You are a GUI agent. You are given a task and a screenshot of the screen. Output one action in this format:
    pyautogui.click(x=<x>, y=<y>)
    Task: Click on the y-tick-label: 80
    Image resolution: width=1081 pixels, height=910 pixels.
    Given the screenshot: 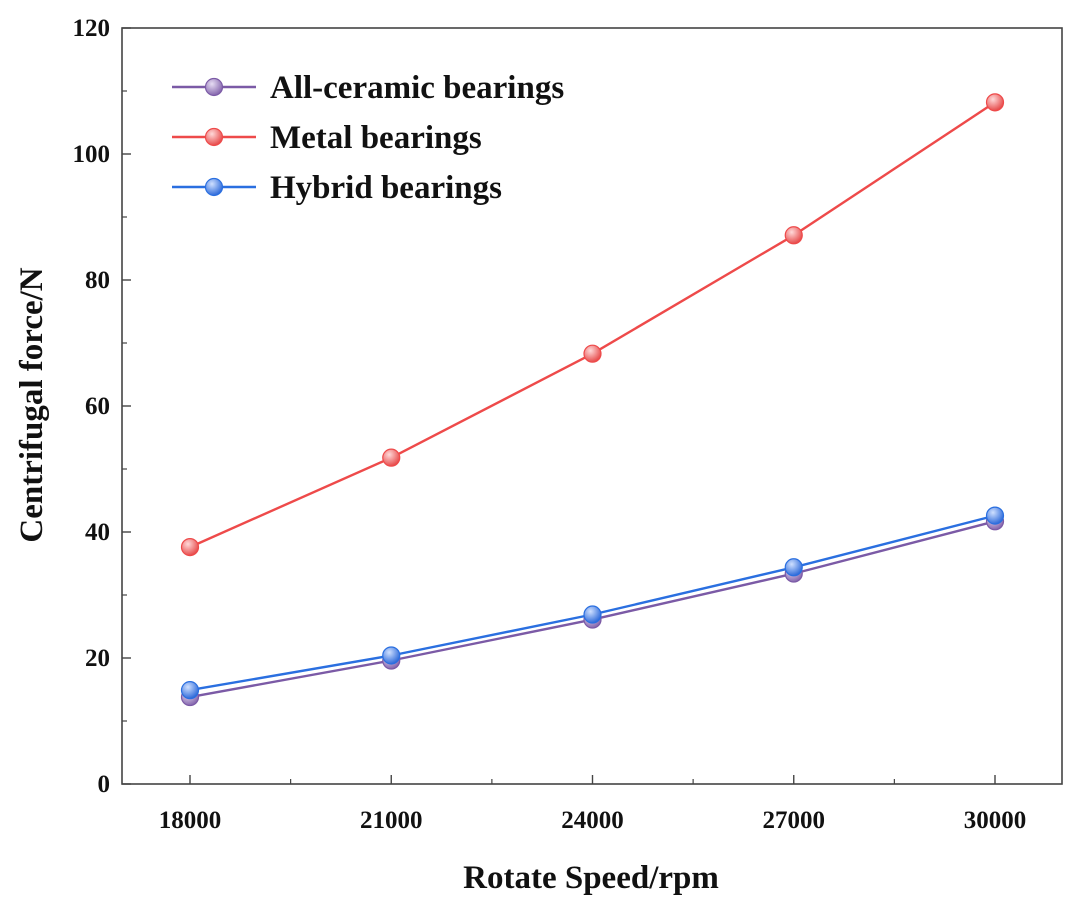 What is the action you would take?
    pyautogui.click(x=97, y=280)
    